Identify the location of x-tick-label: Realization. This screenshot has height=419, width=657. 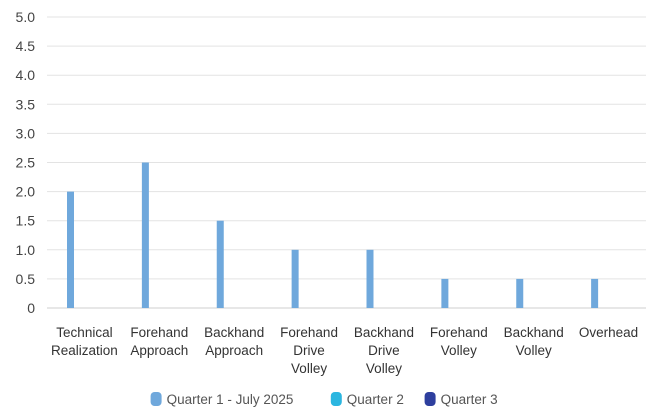
(84, 350).